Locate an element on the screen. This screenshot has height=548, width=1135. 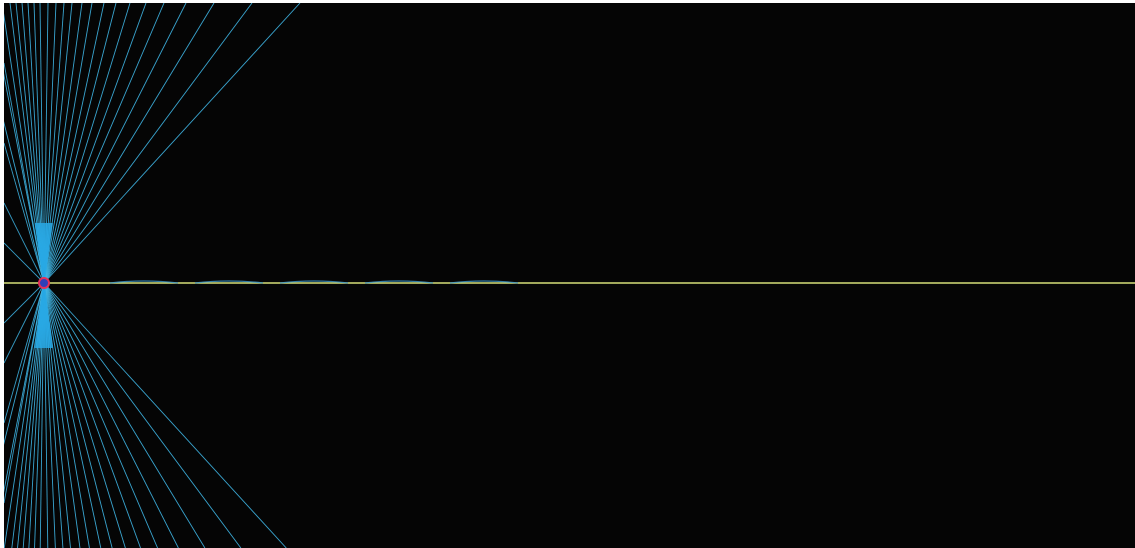
axis-ripples is located at coordinates (314, 282).